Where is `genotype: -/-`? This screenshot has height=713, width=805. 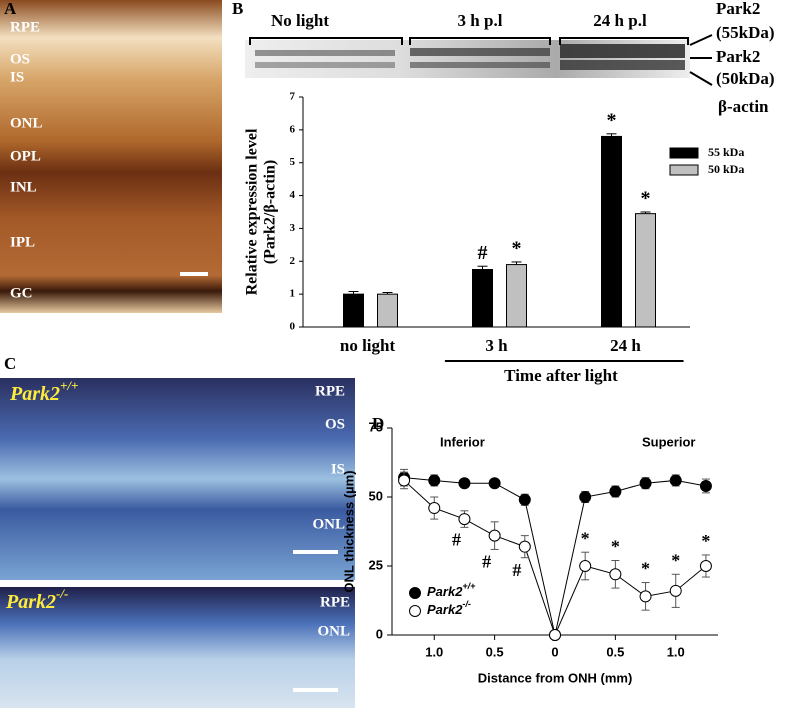
genotype: -/- is located at coordinates (62, 593).